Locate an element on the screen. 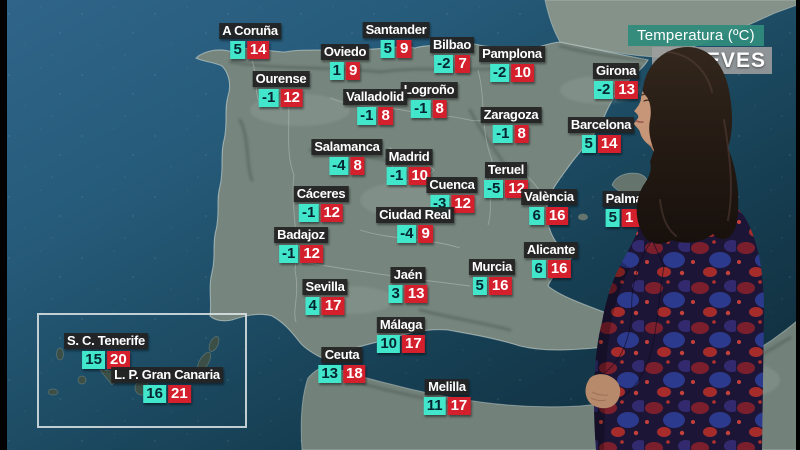 Image resolution: width=800 pixels, height=450 pixels. min-temp-badge: 13 is located at coordinates (329, 374).